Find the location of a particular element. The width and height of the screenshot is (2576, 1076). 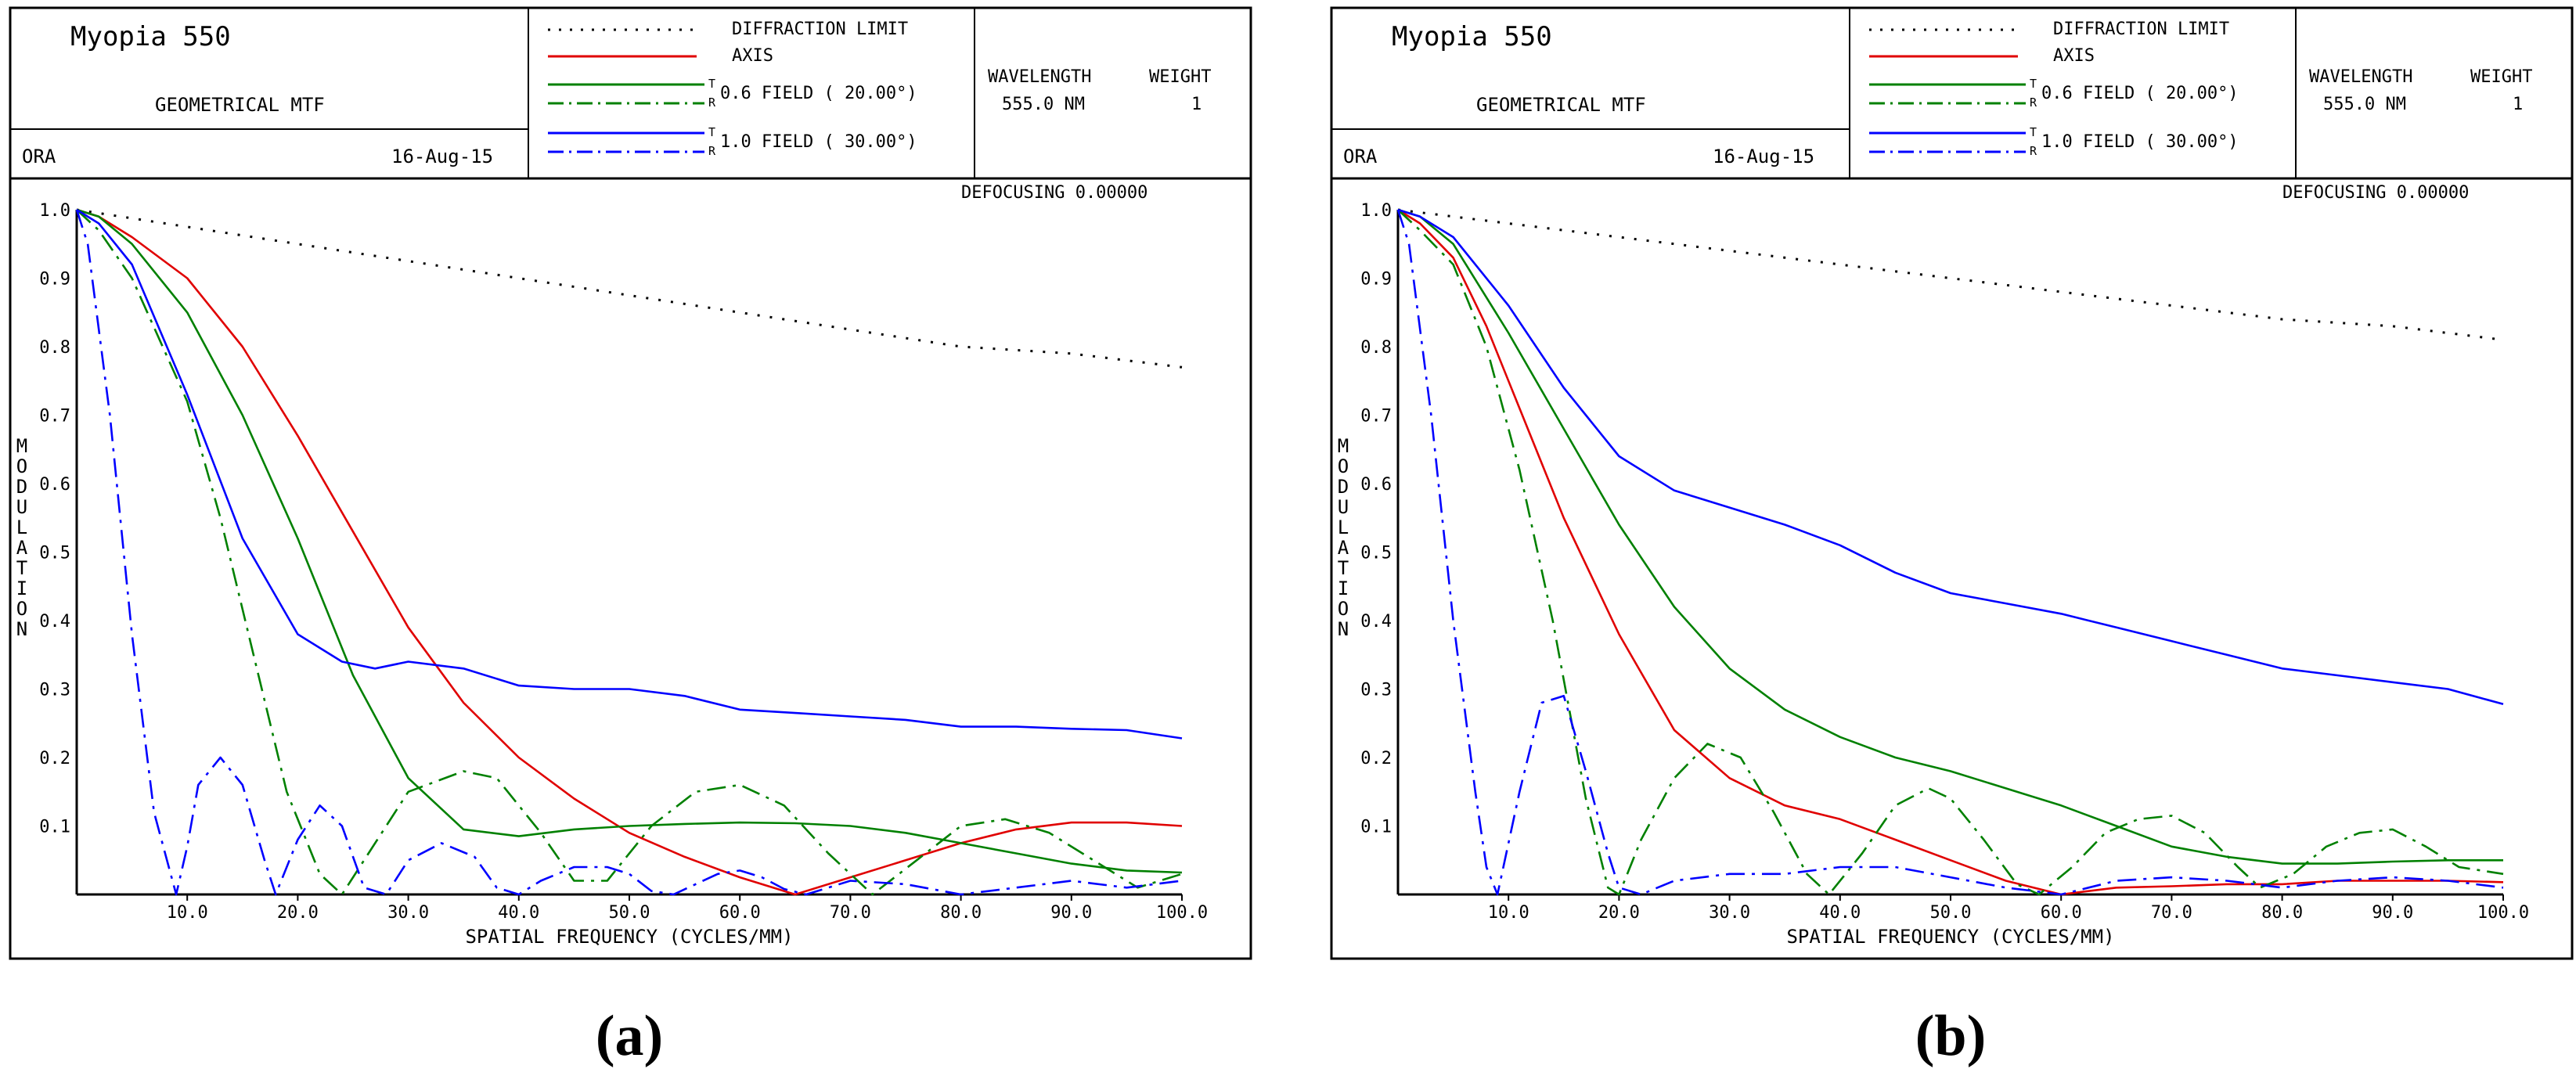

x-tick-label: 90.0 is located at coordinates (2392, 913).